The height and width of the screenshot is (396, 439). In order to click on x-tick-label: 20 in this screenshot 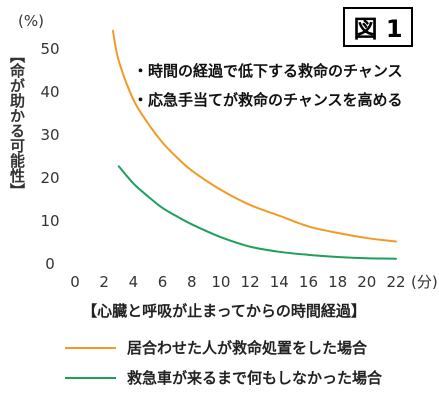, I will do `click(366, 282)`.